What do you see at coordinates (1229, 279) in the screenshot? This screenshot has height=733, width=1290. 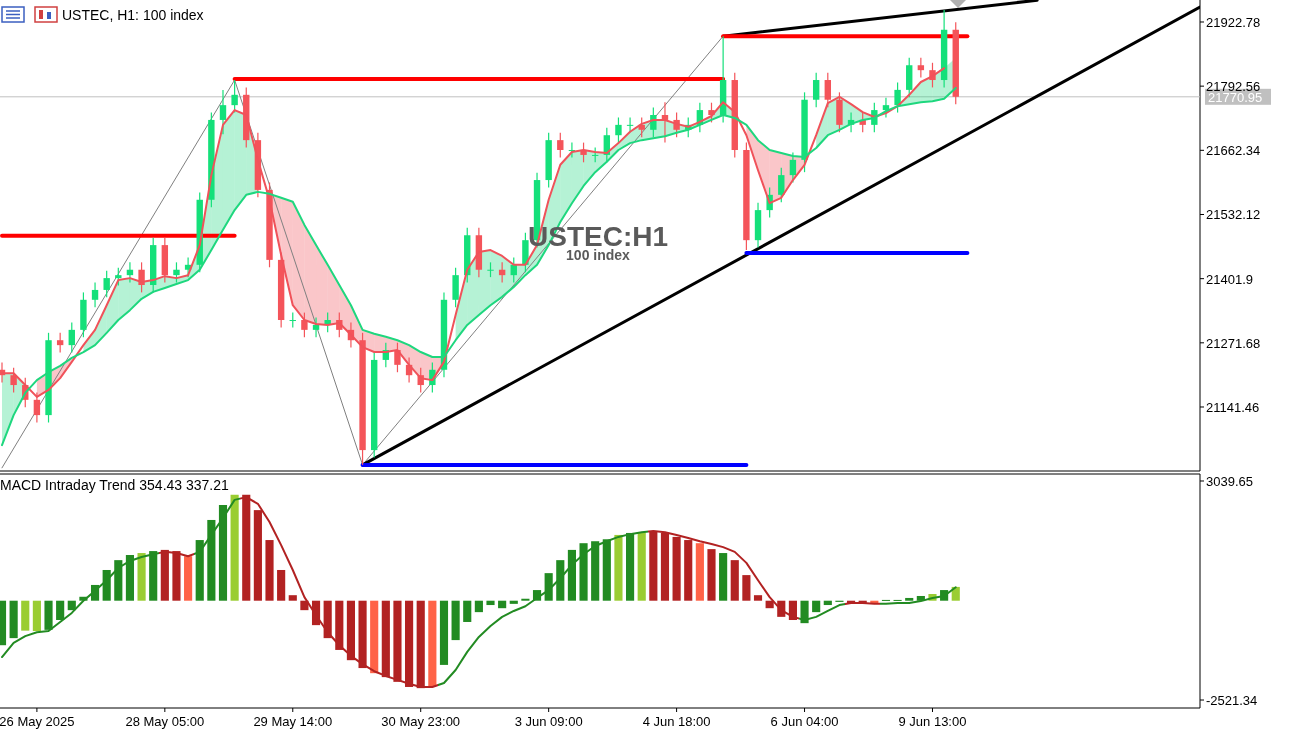 I see `y-tick-label: 21401.9` at bounding box center [1229, 279].